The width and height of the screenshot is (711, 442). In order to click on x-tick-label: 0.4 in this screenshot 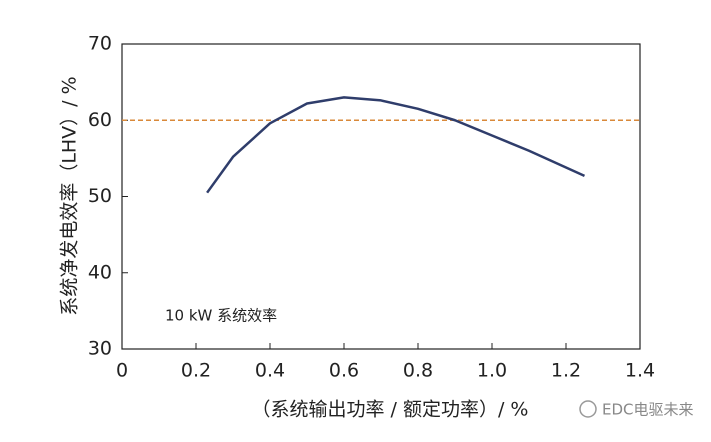, I will do `click(270, 371)`.